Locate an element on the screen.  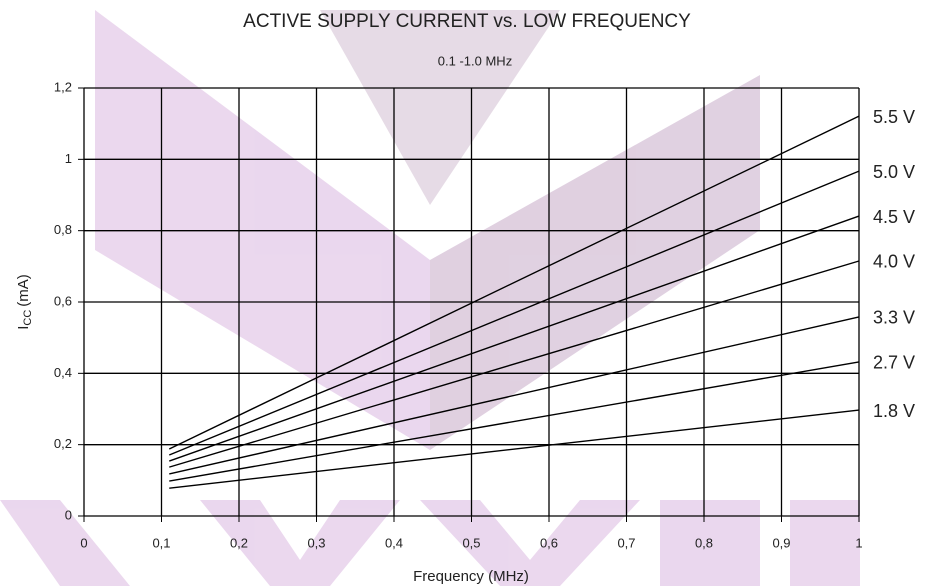
y-axis-label: ICC (mA) is located at coordinates (24, 302).